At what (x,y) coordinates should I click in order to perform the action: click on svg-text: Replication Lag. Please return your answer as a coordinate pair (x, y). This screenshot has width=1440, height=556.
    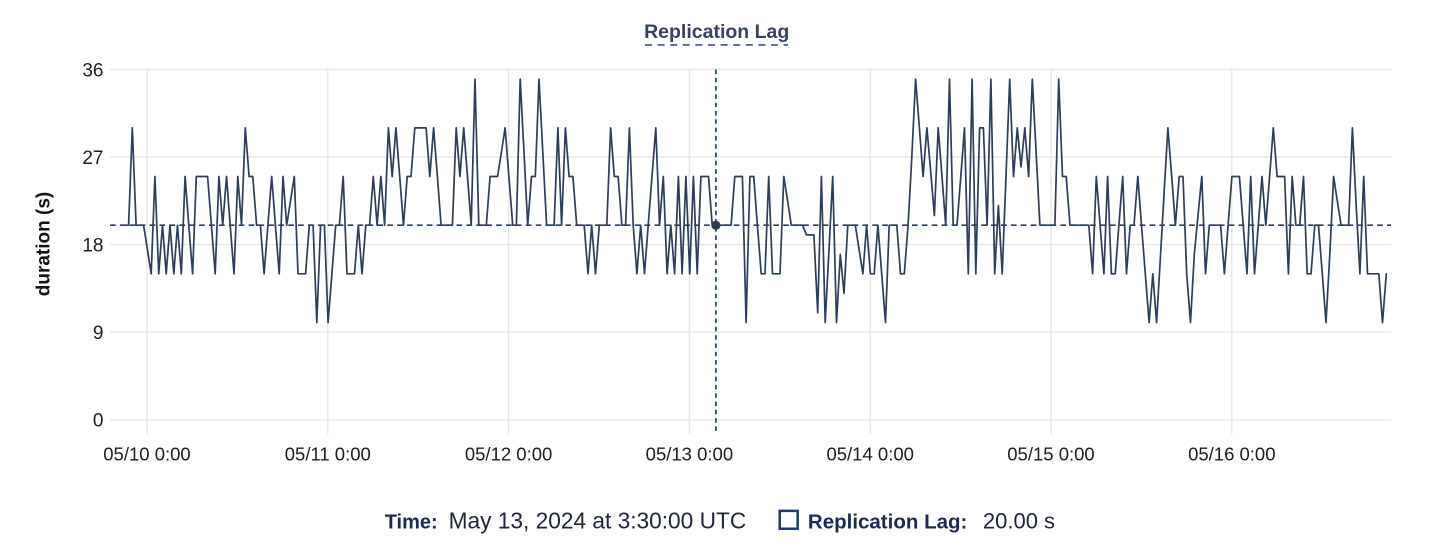
    Looking at the image, I should click on (716, 32).